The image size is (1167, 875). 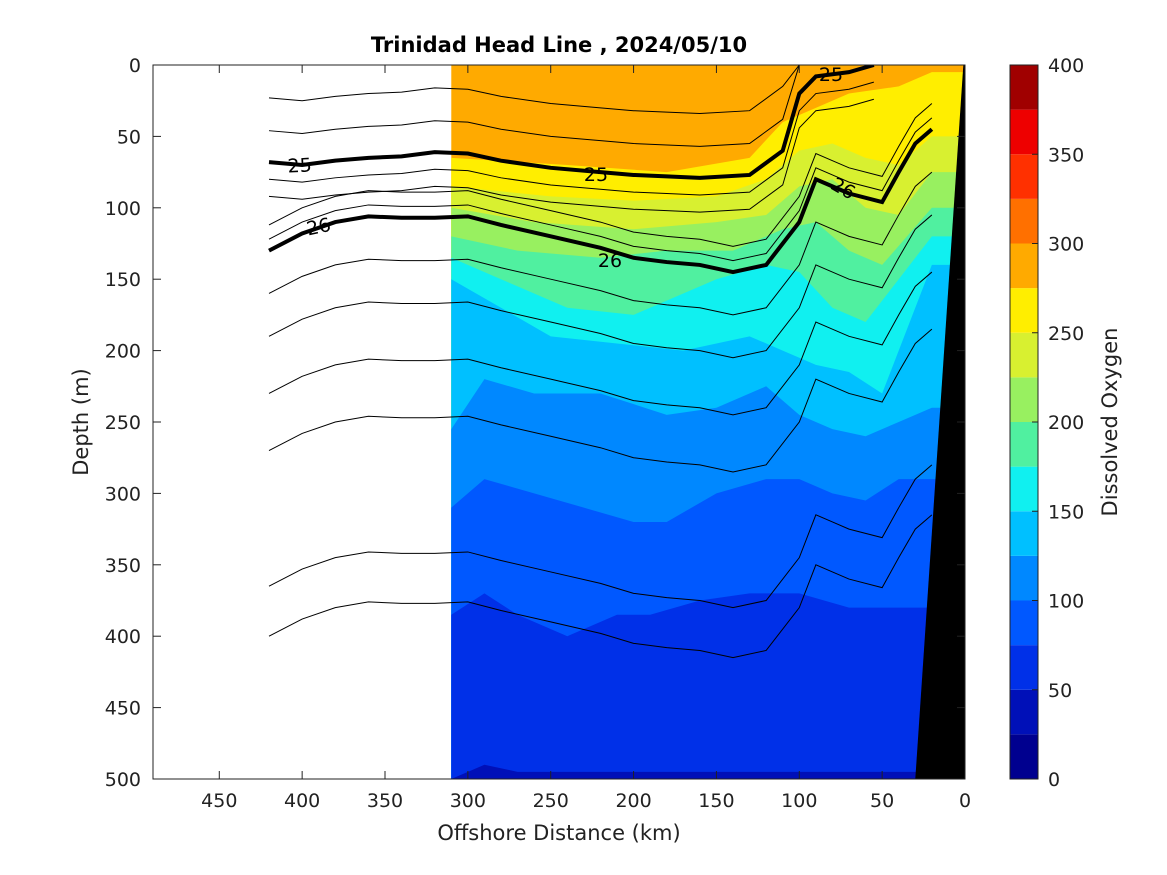 I want to click on y-tick-label: 150, so click(x=123, y=280).